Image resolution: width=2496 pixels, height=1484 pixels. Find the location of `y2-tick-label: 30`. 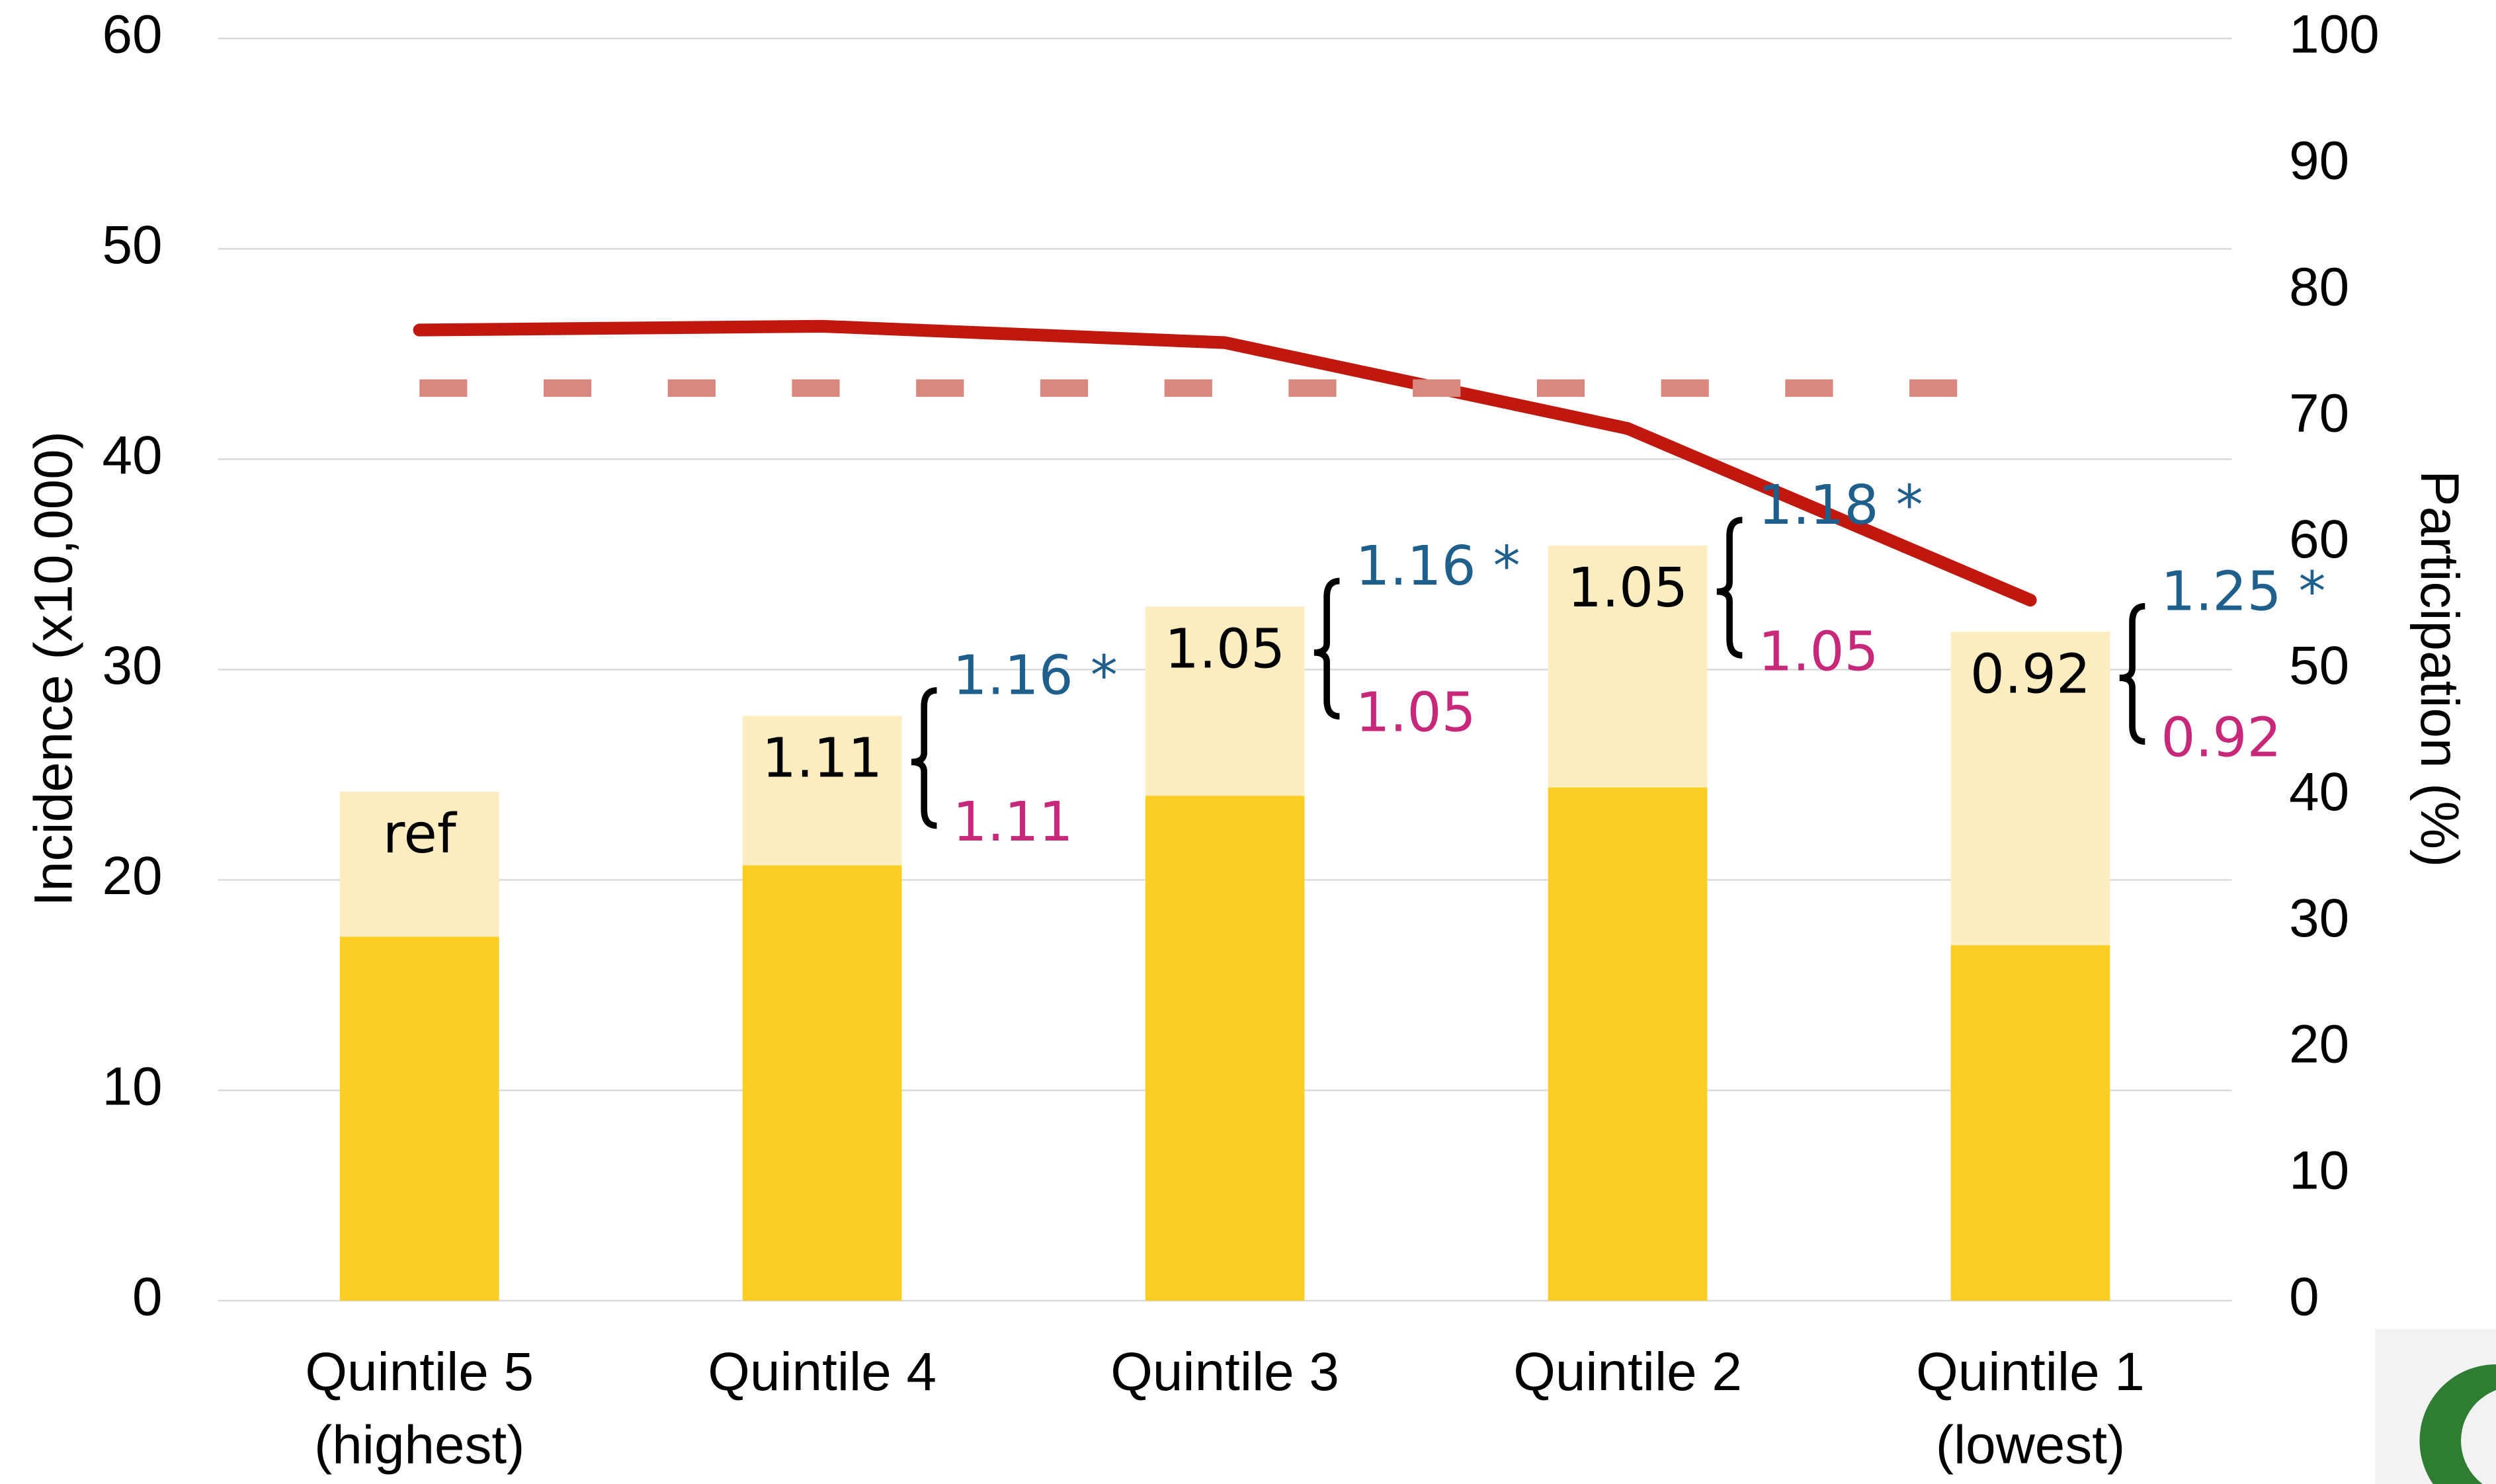

y2-tick-label: 30 is located at coordinates (2319, 918).